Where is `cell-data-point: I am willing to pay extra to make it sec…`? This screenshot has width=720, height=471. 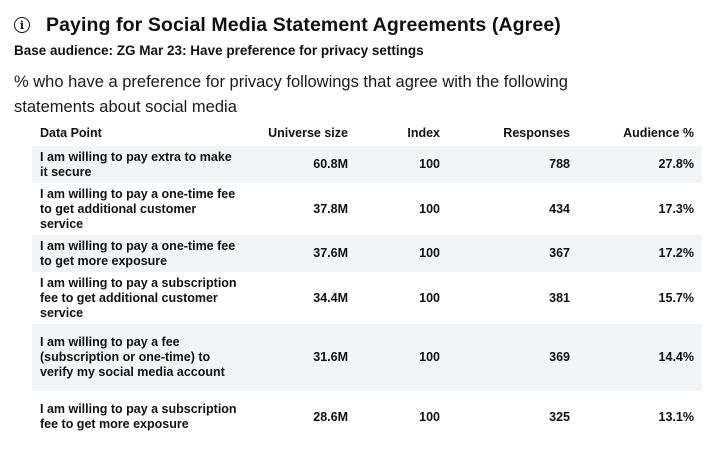
cell-data-point: I am willing to pay extra to make it sec… is located at coordinates (139, 164).